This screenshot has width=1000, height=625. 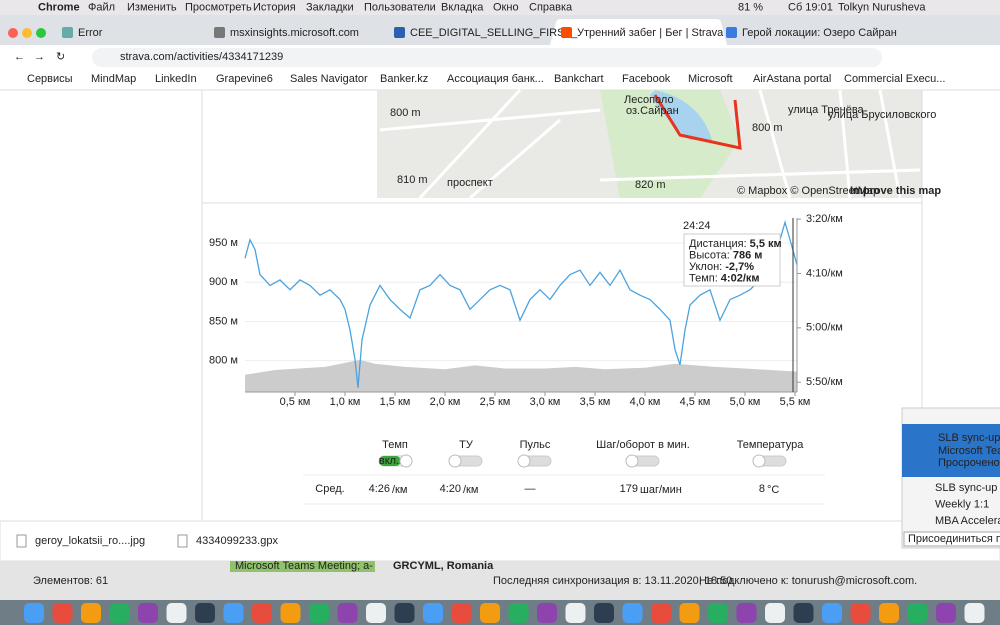 I want to click on bookmark: Banker.kz, so click(x=404, y=79).